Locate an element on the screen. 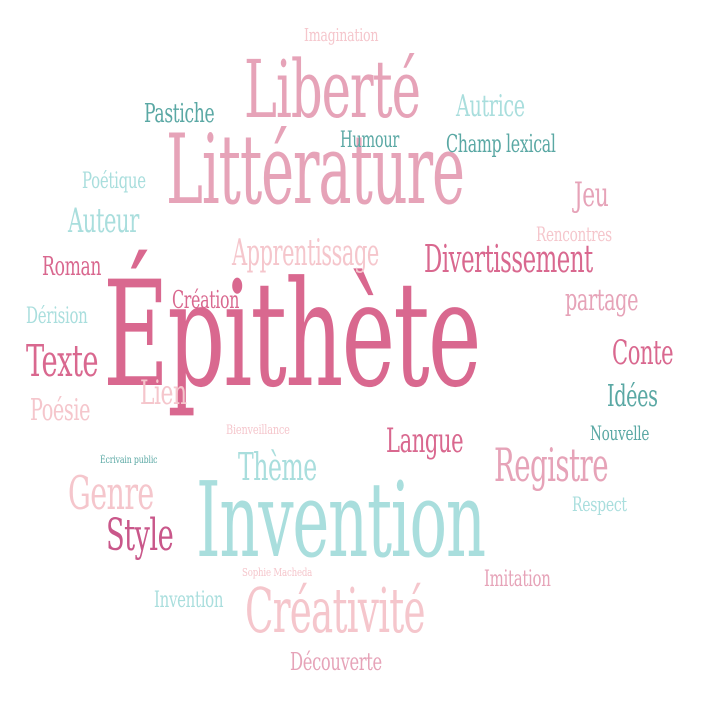  word-champ-lexical: Champ lexical is located at coordinates (501, 144).